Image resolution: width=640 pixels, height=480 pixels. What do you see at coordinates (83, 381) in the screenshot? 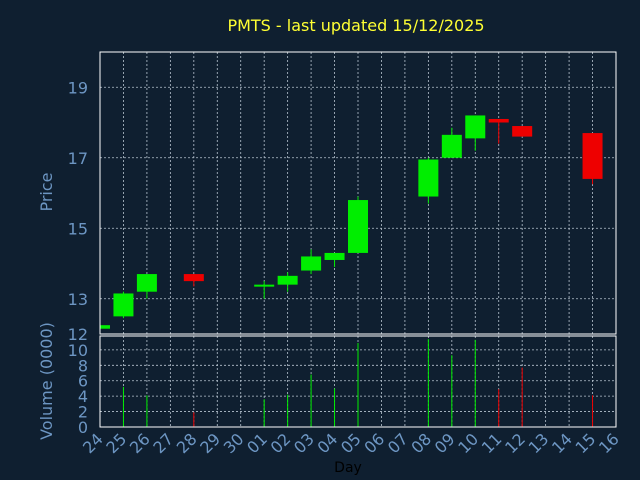
I see `volume-tick-6: 6` at bounding box center [83, 381].